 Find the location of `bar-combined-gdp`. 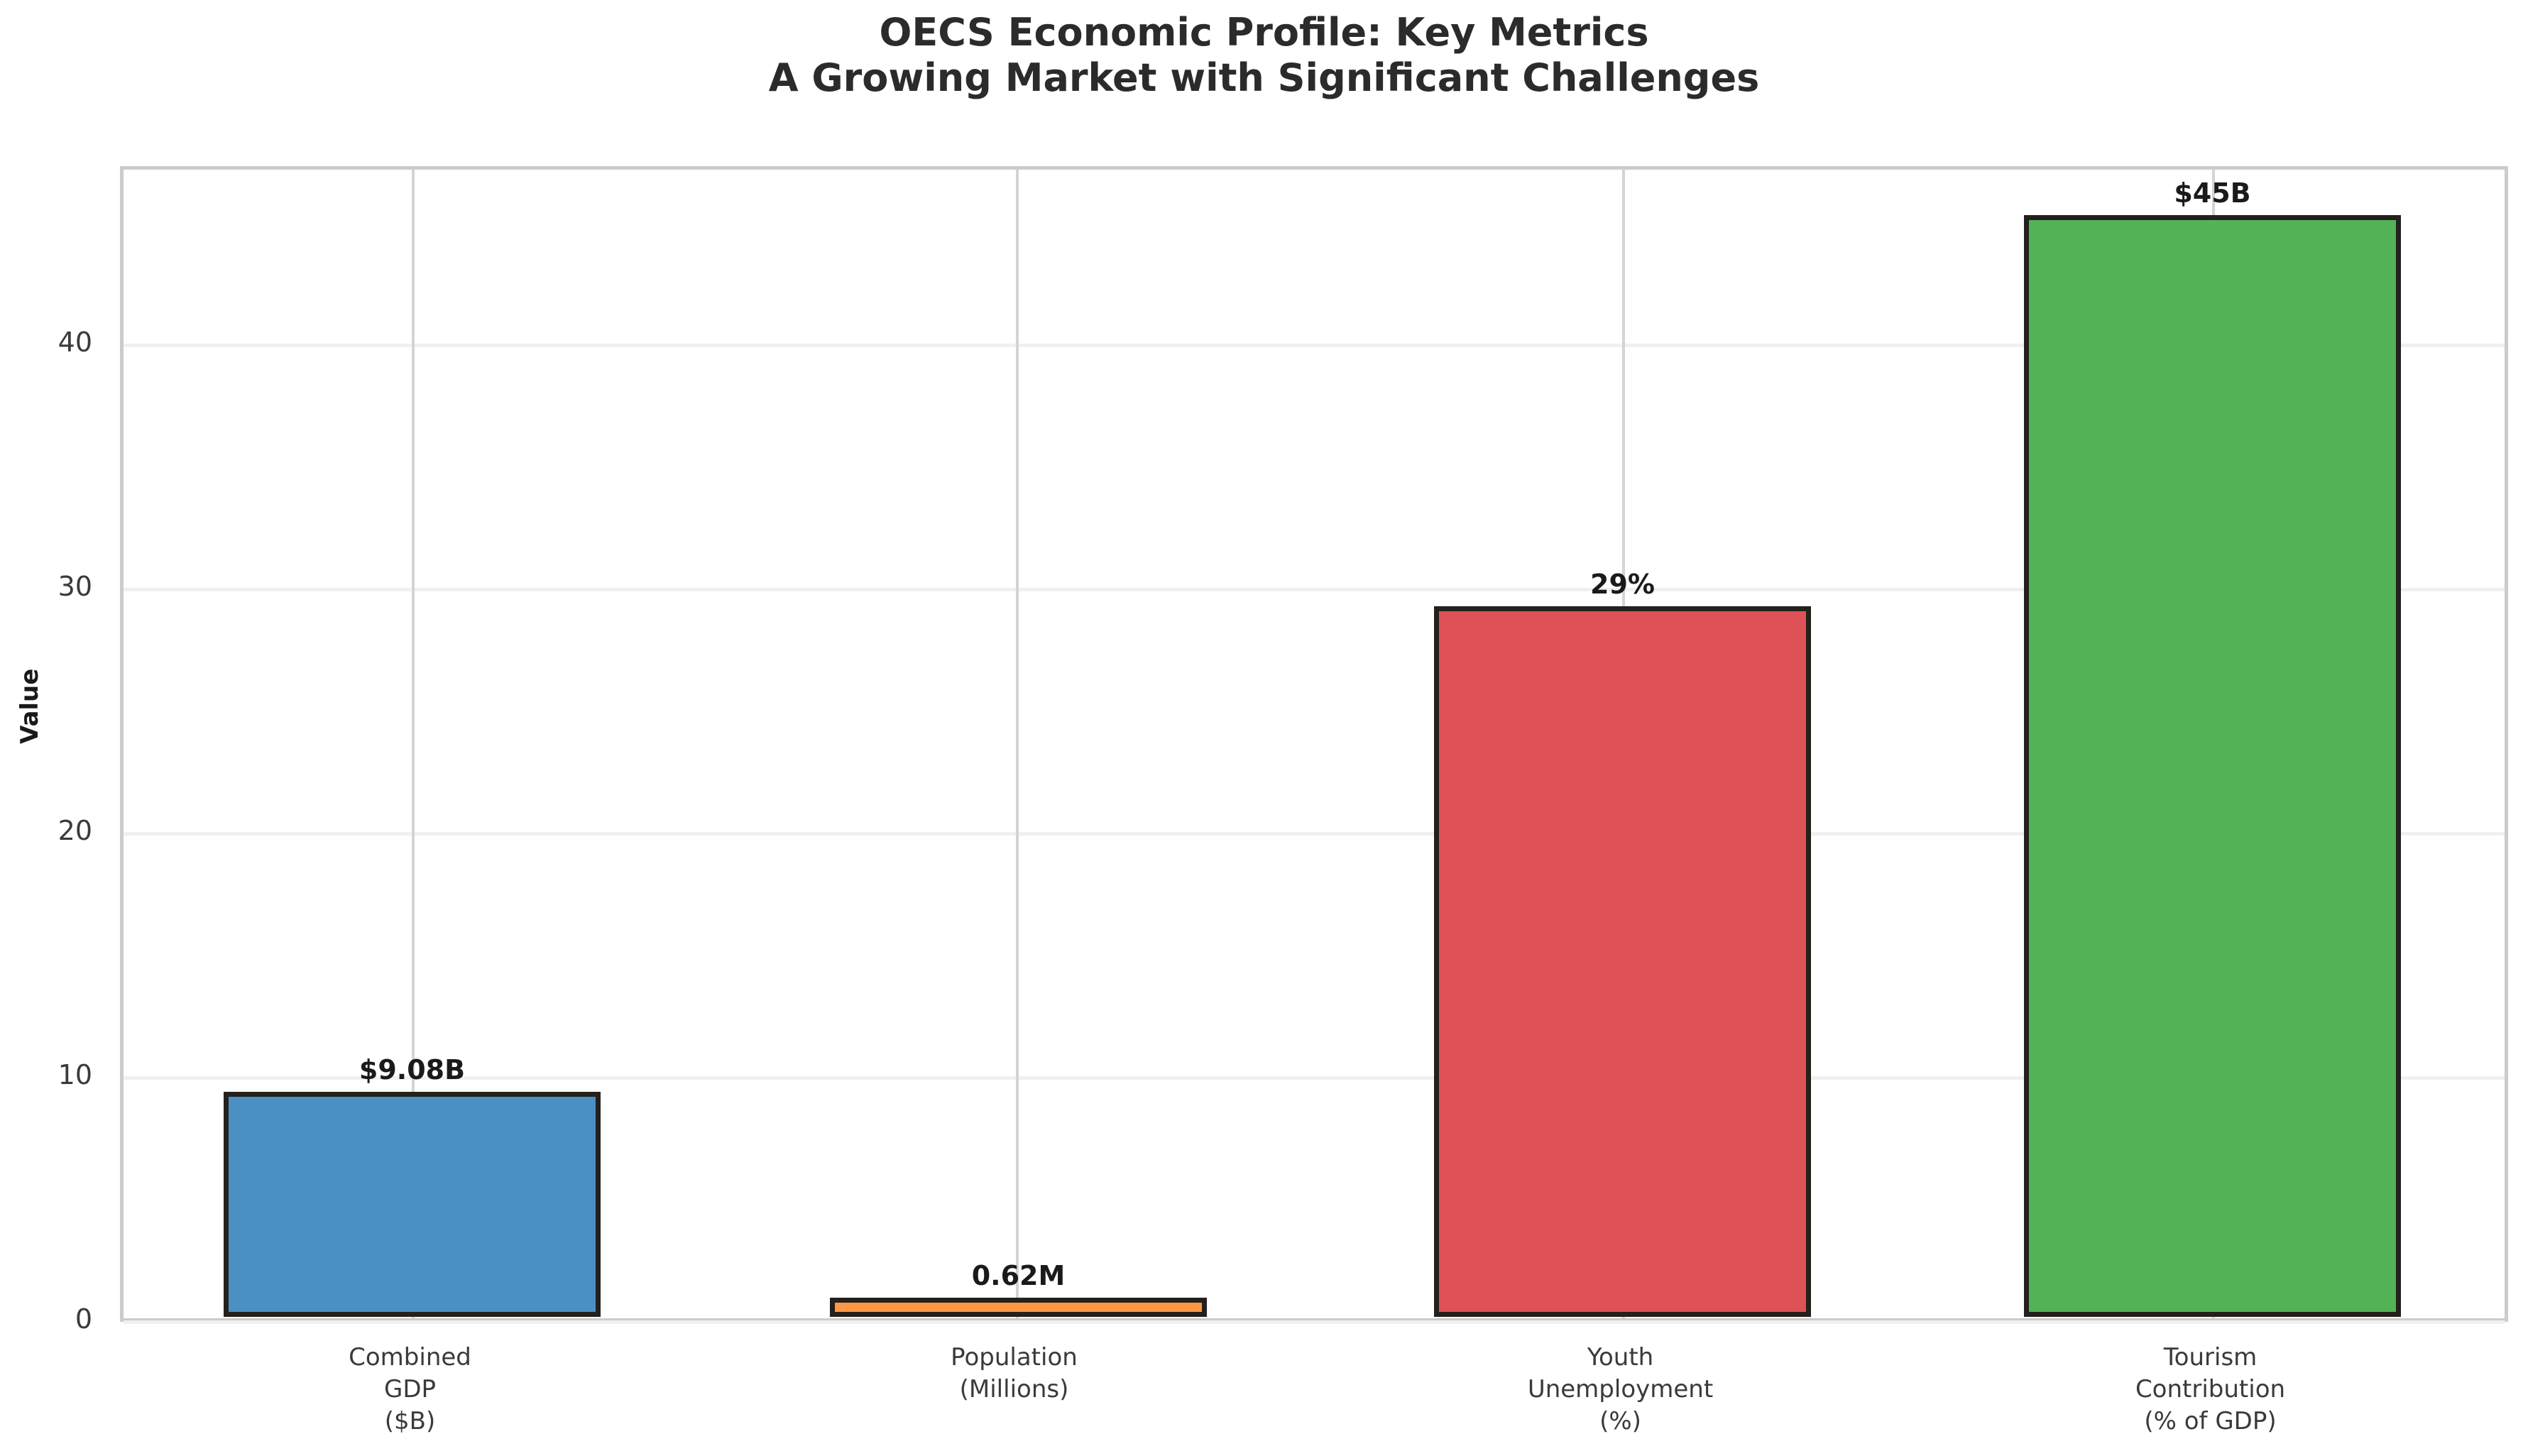

bar-combined-gdp is located at coordinates (412, 1205).